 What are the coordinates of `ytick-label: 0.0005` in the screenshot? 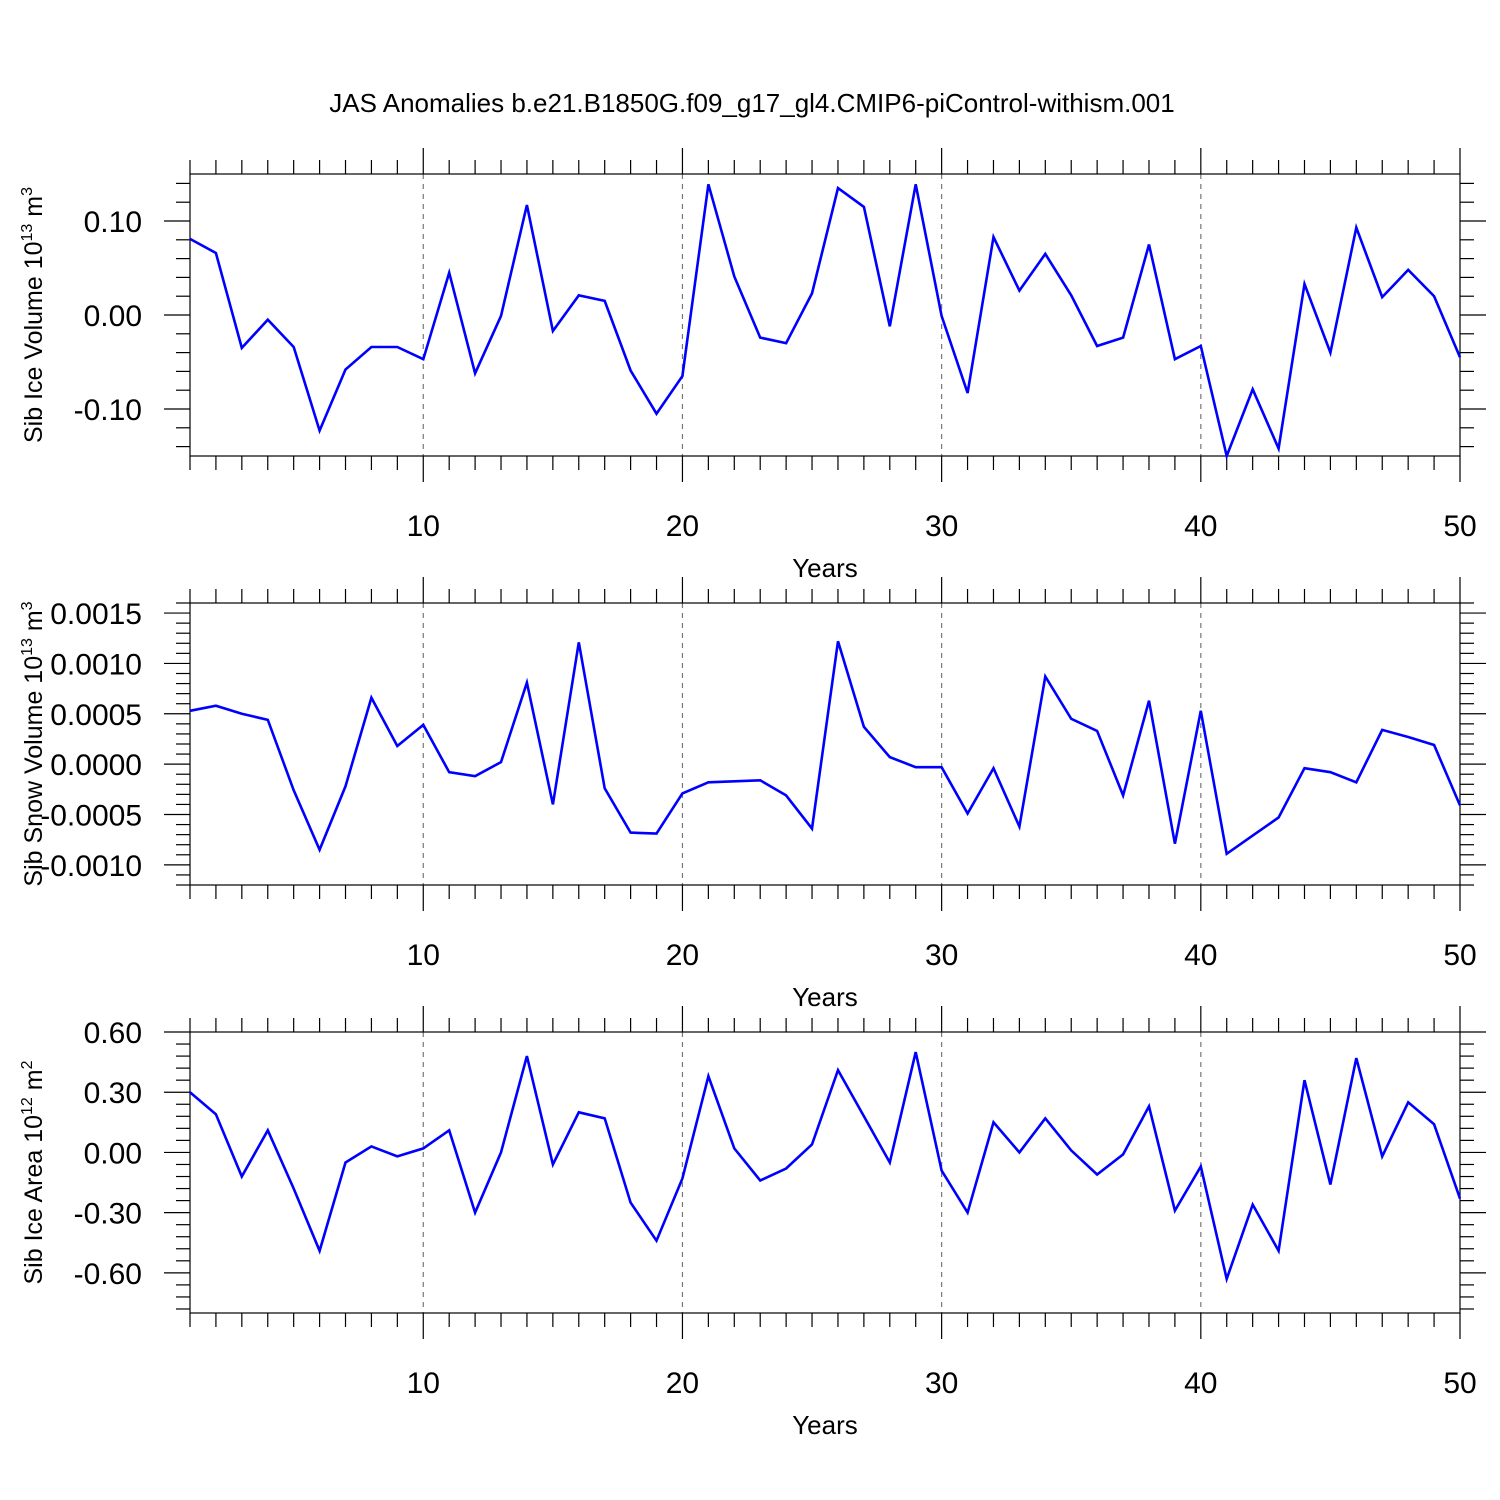 It's located at (96, 715).